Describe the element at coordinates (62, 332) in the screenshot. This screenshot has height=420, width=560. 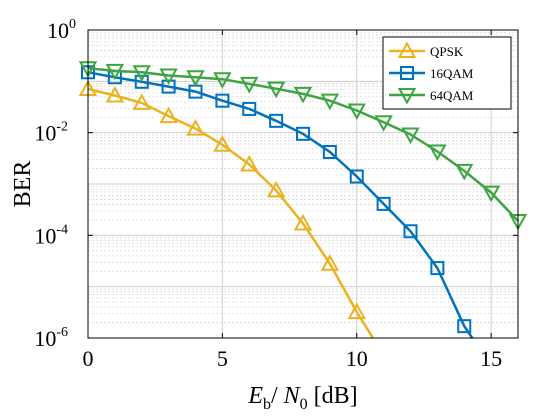
I see `y-tick-exponent: -6` at that location.